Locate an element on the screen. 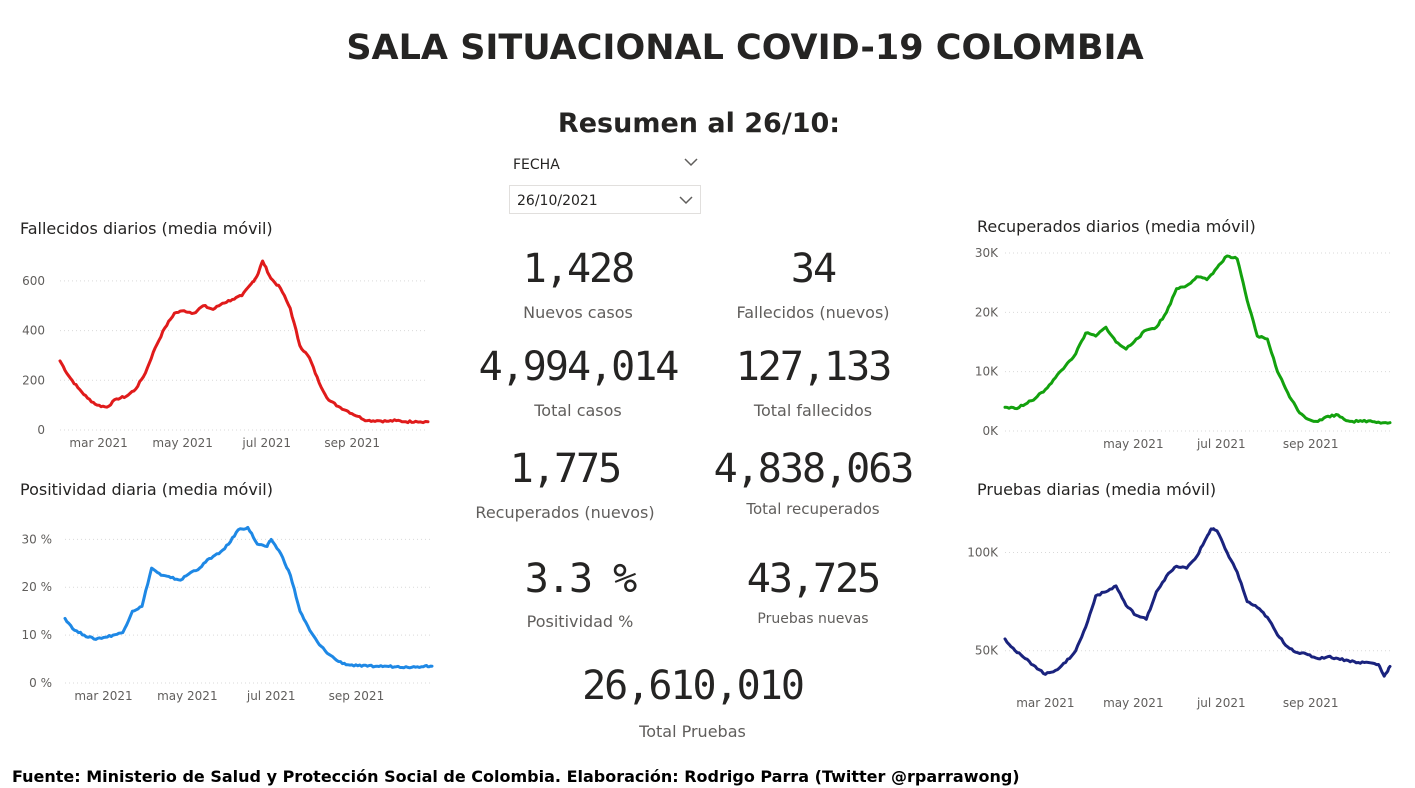 This screenshot has height=788, width=1415. y-tick-label: 30 % is located at coordinates (37, 539).